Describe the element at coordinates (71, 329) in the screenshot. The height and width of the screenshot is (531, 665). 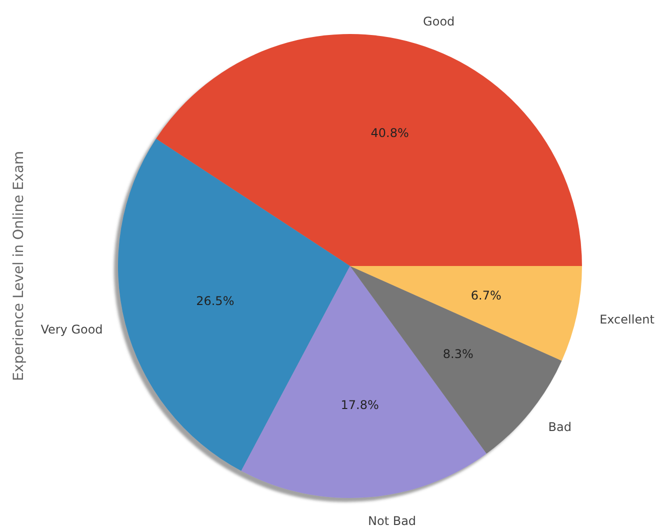
I see `slice-label: Very Good` at that location.